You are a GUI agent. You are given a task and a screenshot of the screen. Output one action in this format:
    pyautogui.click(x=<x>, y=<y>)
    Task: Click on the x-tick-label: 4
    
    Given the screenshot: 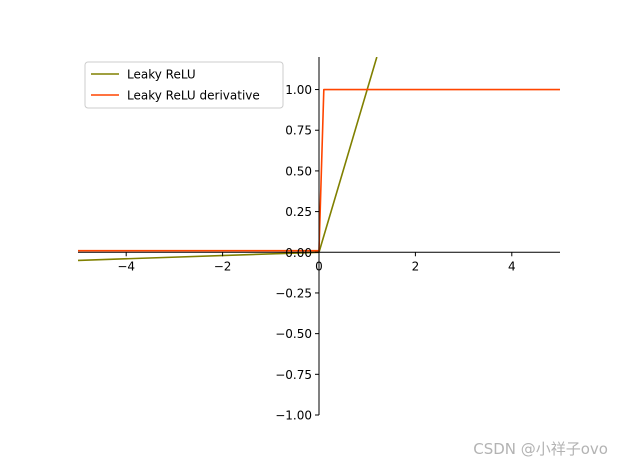 What is the action you would take?
    pyautogui.click(x=512, y=266)
    